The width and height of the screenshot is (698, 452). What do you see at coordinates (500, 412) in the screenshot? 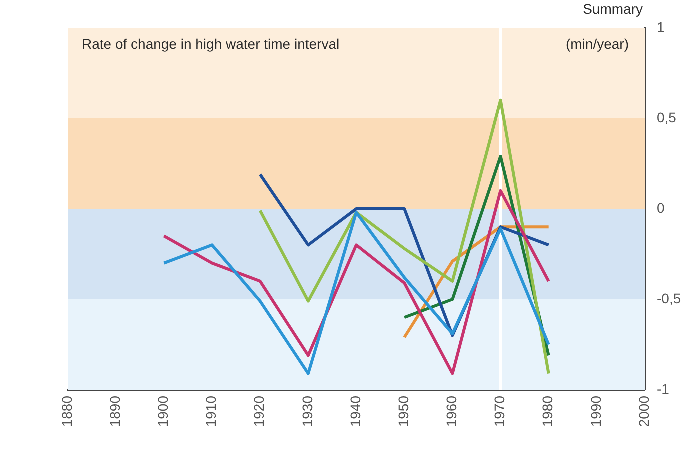
I see `x-tick-label: 1970` at bounding box center [500, 412].